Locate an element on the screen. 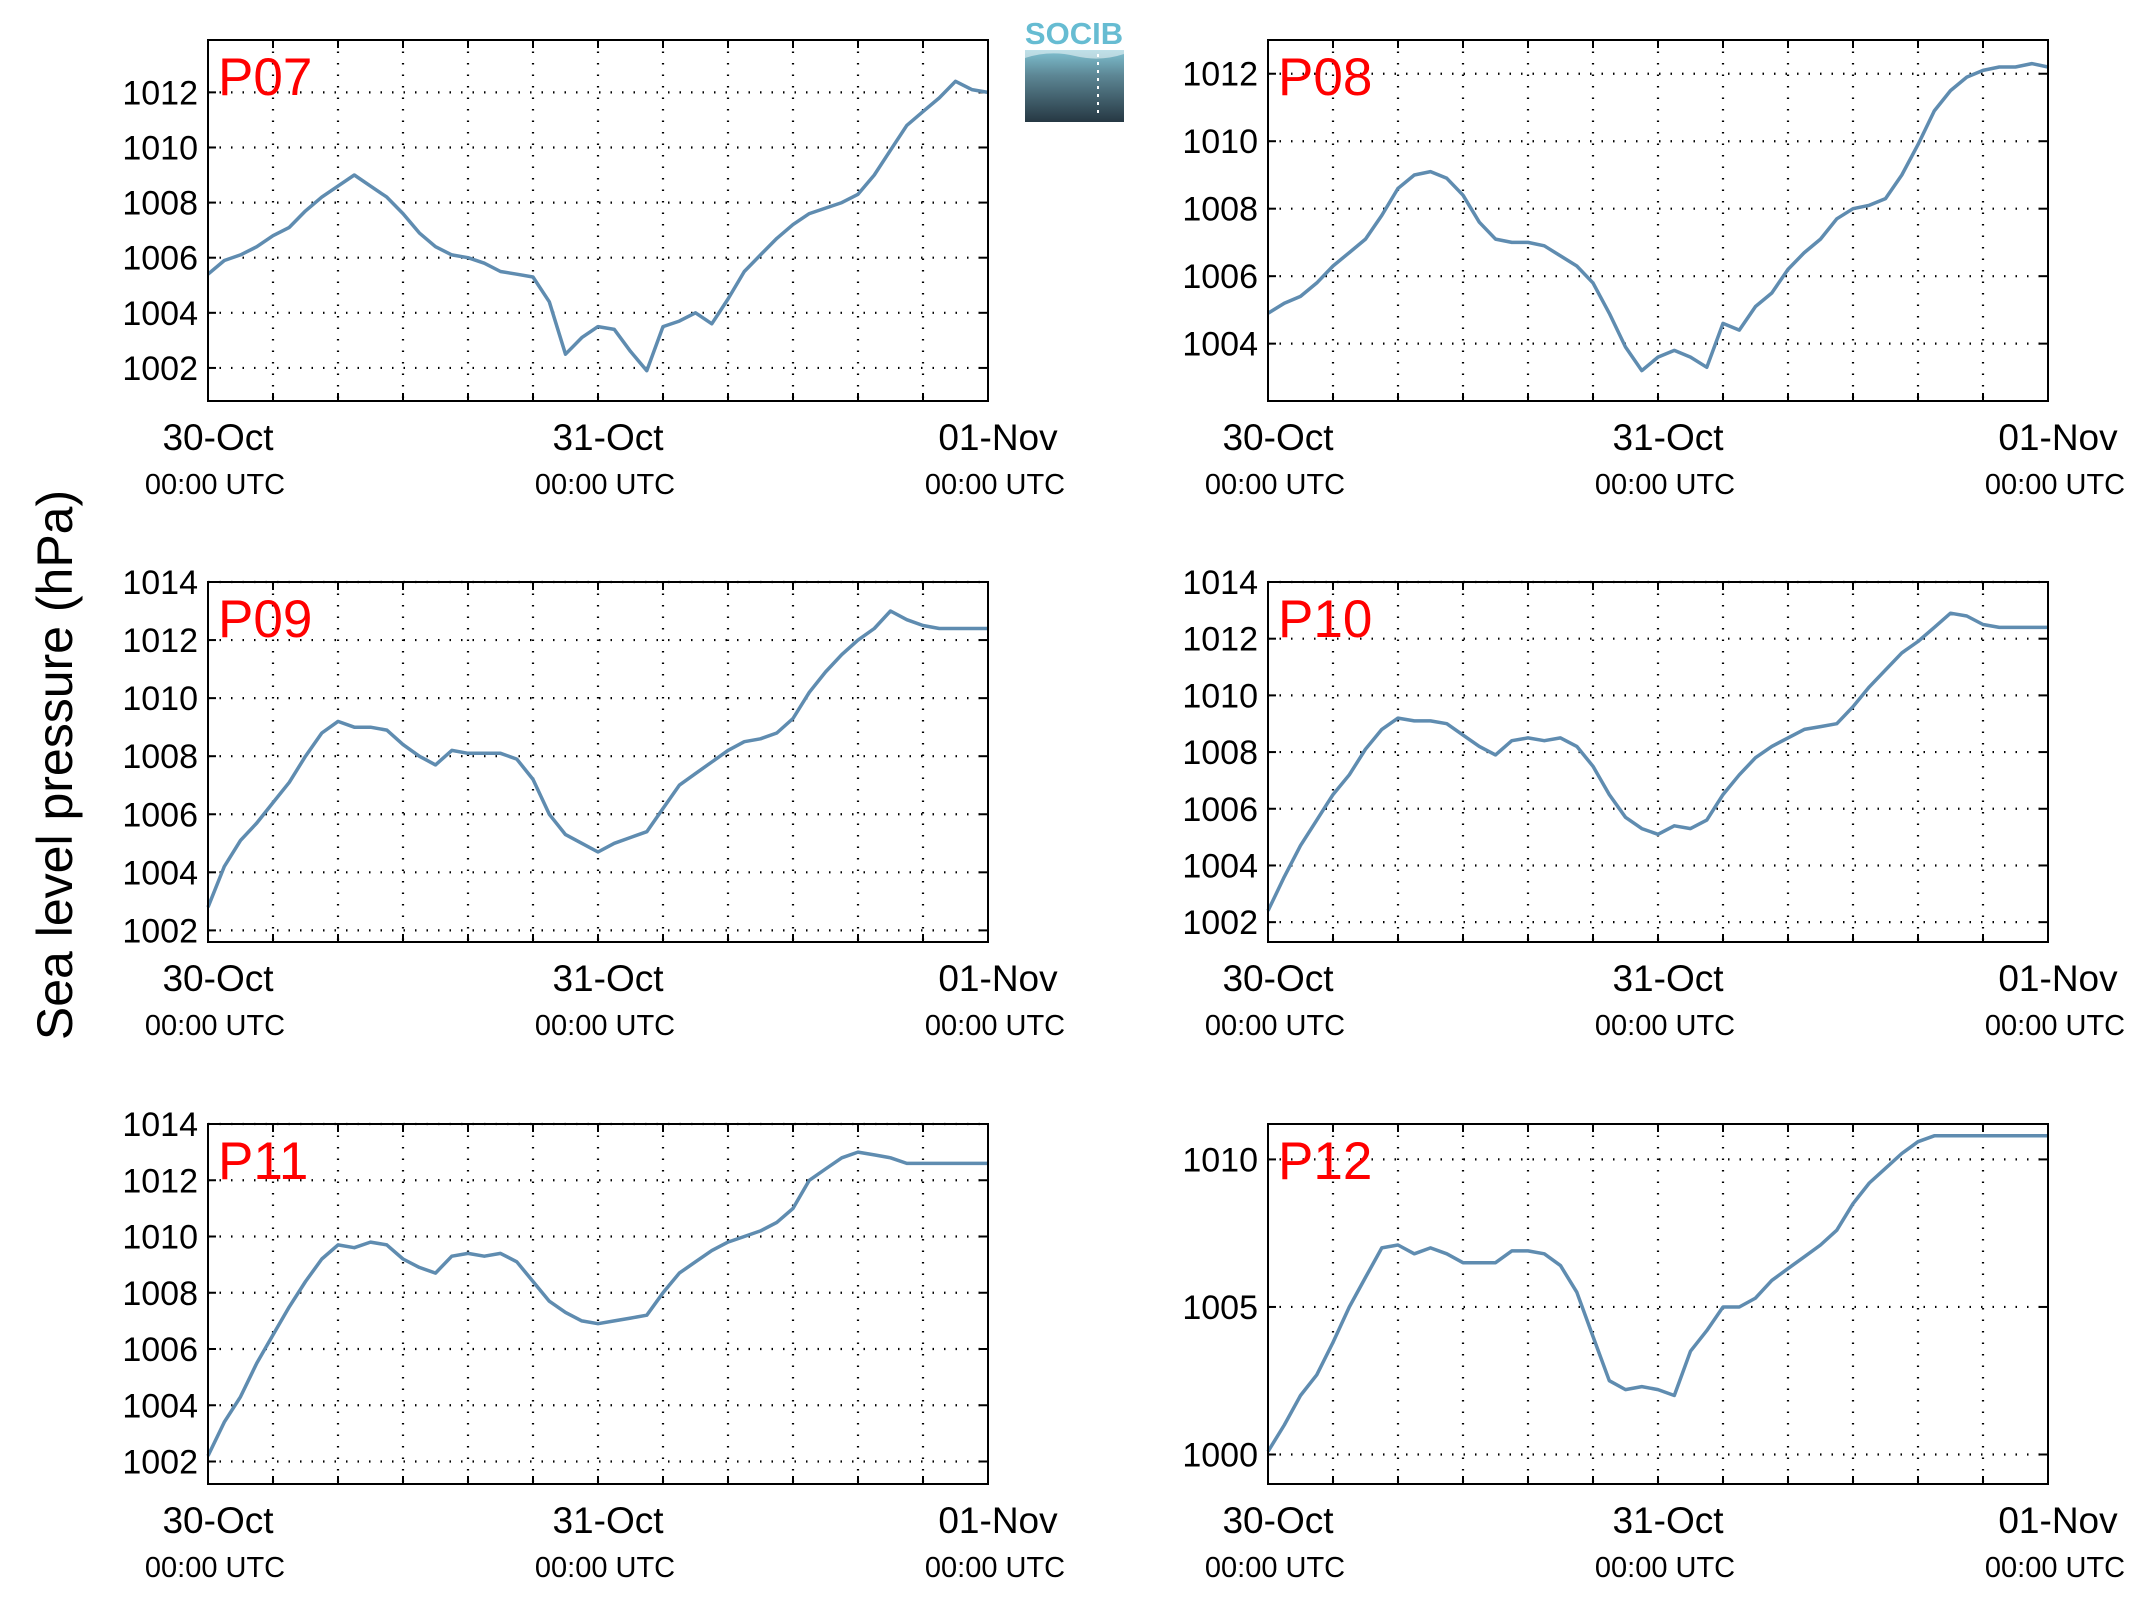  figure-ylabel: Sea level pressure (hPa) is located at coordinates (55, 765).